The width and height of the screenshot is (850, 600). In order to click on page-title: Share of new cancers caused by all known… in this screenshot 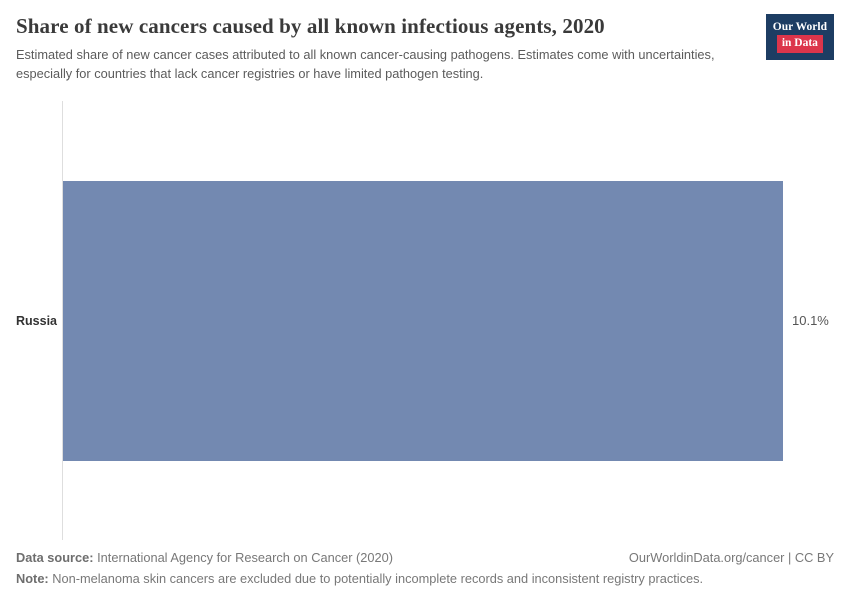, I will do `click(310, 26)`.